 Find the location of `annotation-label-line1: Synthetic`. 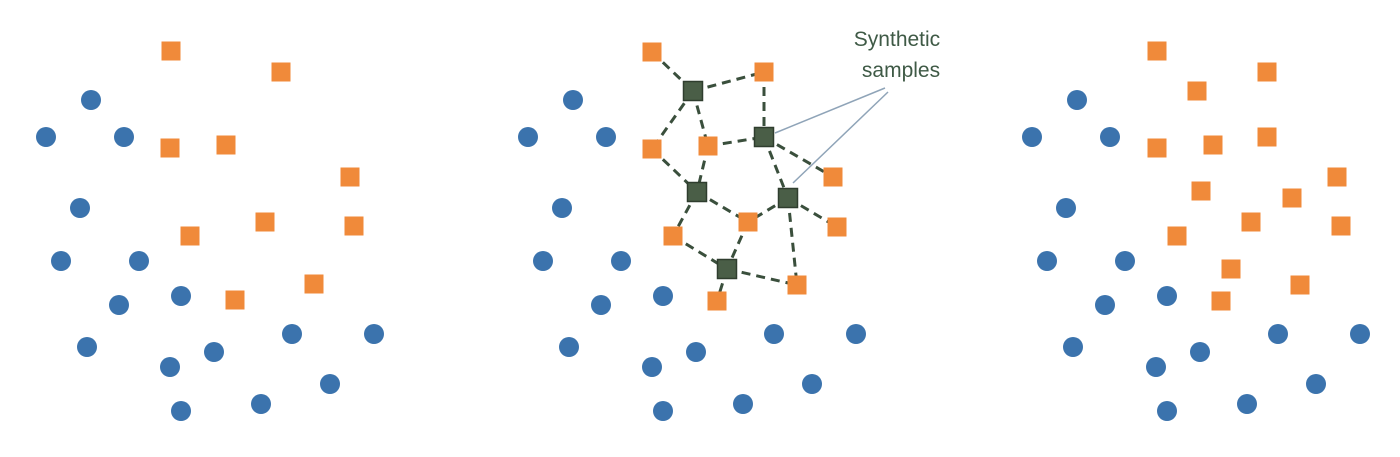

annotation-label-line1: Synthetic is located at coordinates (897, 39).